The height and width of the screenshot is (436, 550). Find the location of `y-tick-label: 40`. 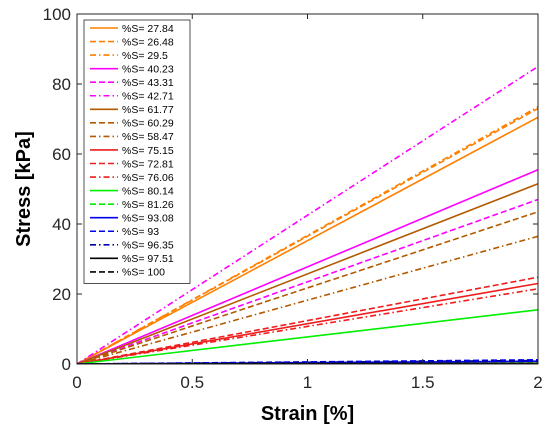

y-tick-label: 40 is located at coordinates (61, 224).